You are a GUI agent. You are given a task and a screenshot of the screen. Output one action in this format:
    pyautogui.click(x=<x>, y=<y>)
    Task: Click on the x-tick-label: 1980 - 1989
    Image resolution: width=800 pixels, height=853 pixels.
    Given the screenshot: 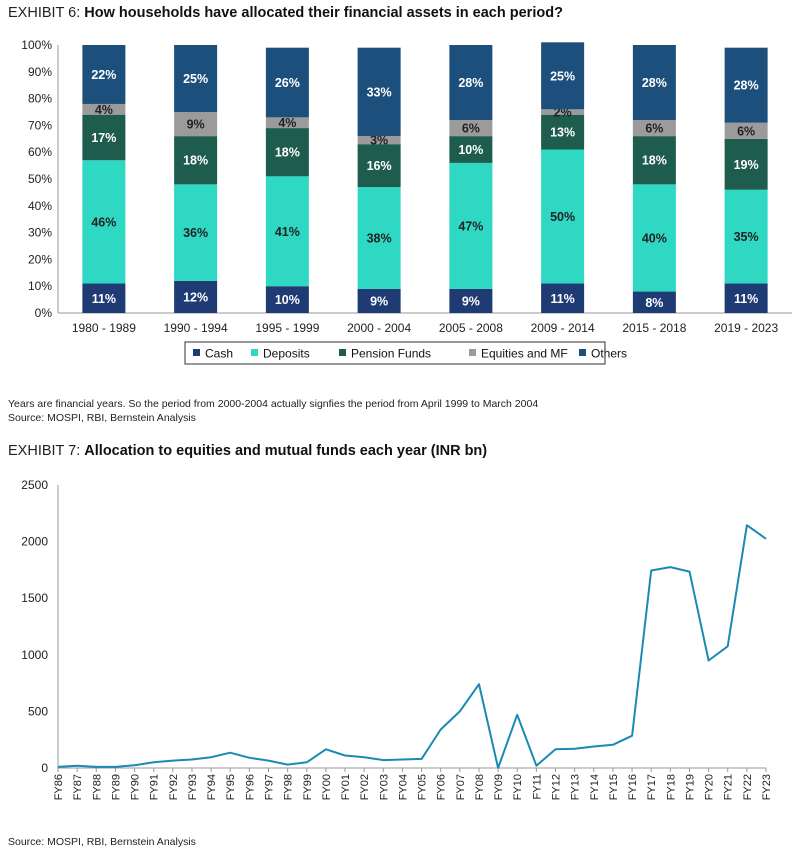 What is the action you would take?
    pyautogui.click(x=104, y=328)
    